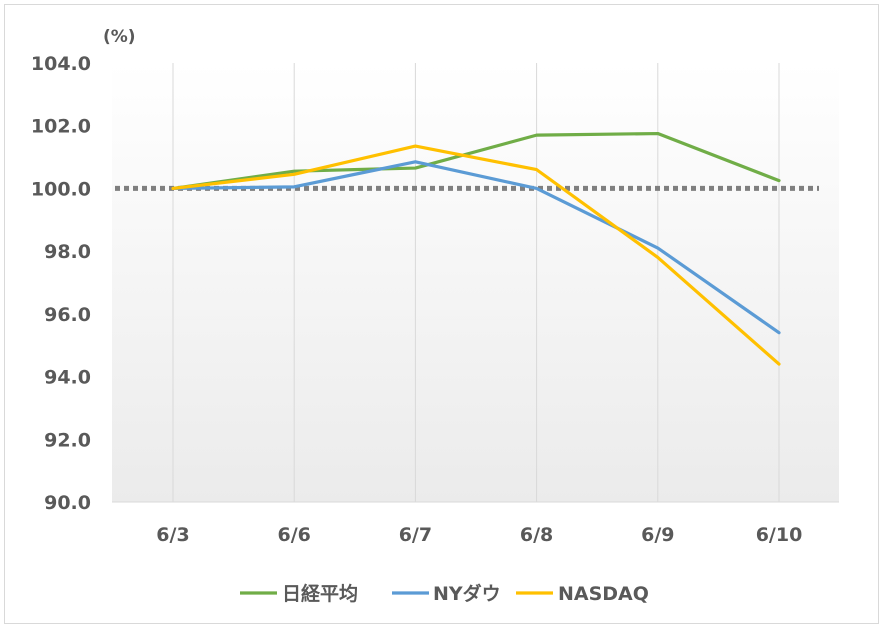 This screenshot has width=885, height=630. What do you see at coordinates (67, 315) in the screenshot?
I see `y-tick-label: 96.0` at bounding box center [67, 315].